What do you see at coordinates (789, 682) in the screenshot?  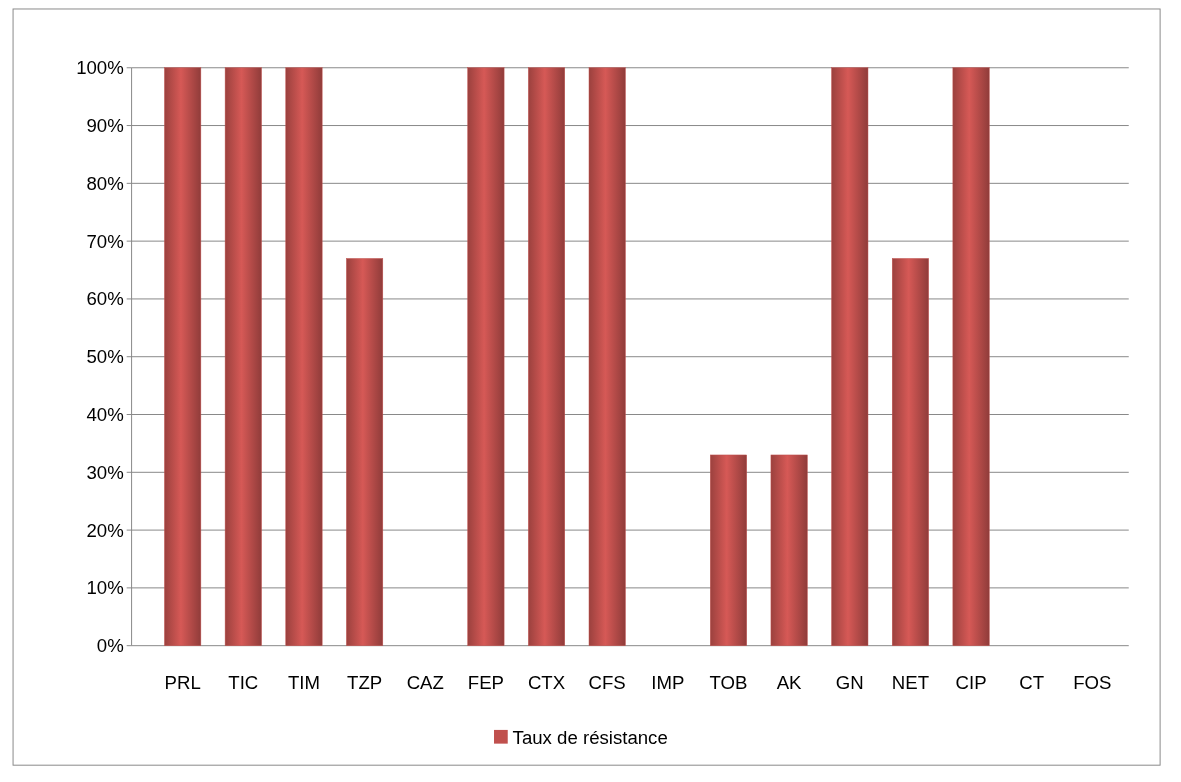 I see `x-tick-label: AK` at bounding box center [789, 682].